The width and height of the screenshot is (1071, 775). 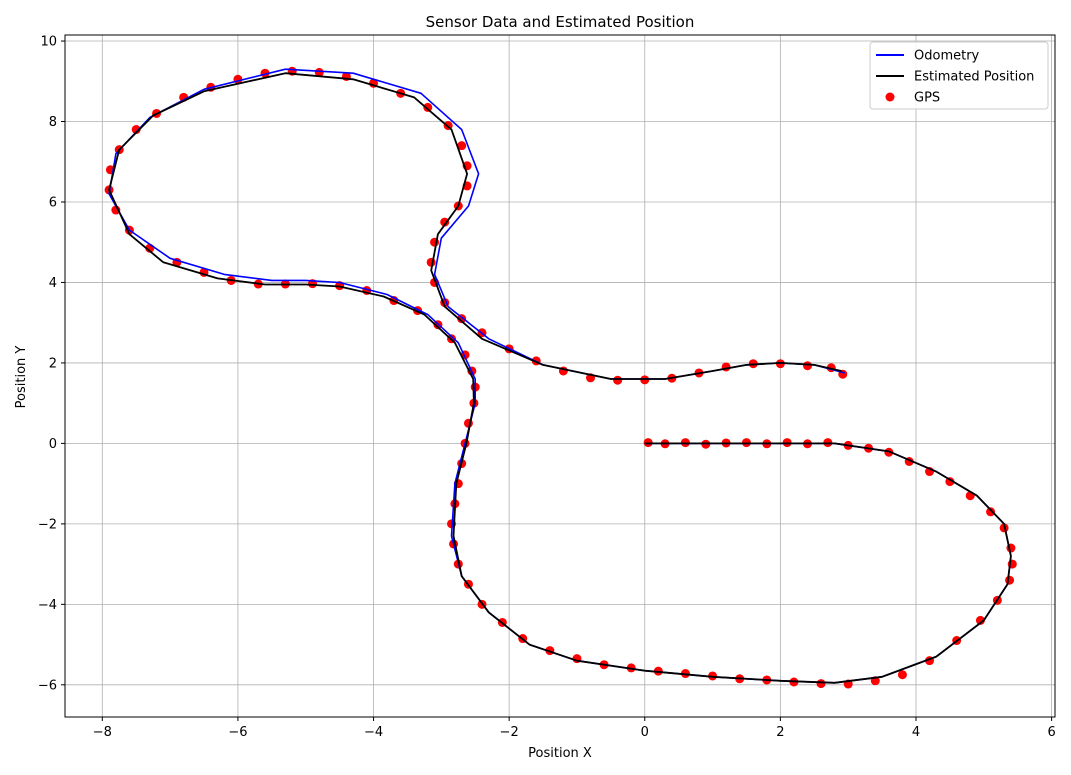 I want to click on y-tick-label: −2, so click(x=47, y=524).